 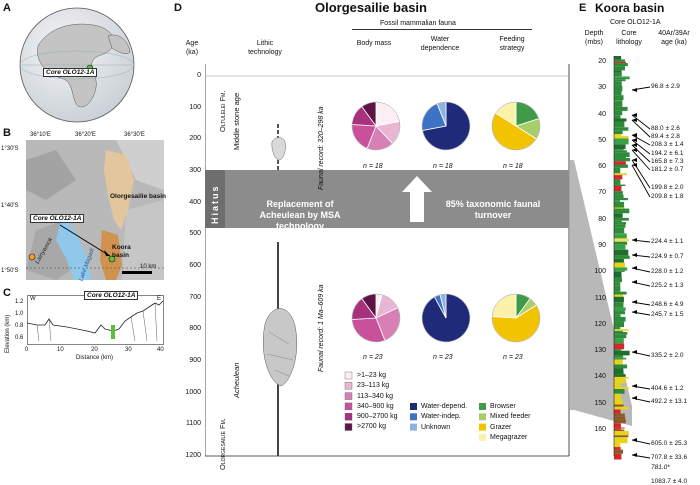 I want to click on depth-tick-70: 70, so click(x=602, y=193).